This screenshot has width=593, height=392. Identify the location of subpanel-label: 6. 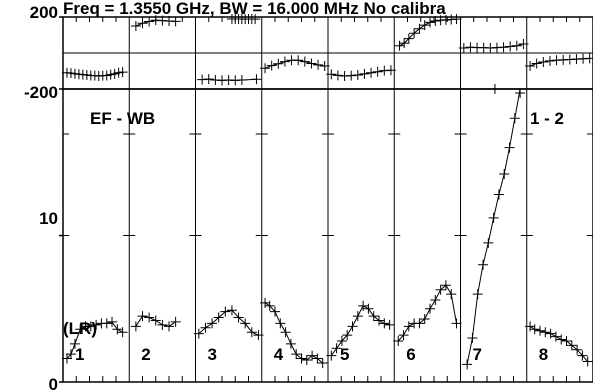
(410, 354).